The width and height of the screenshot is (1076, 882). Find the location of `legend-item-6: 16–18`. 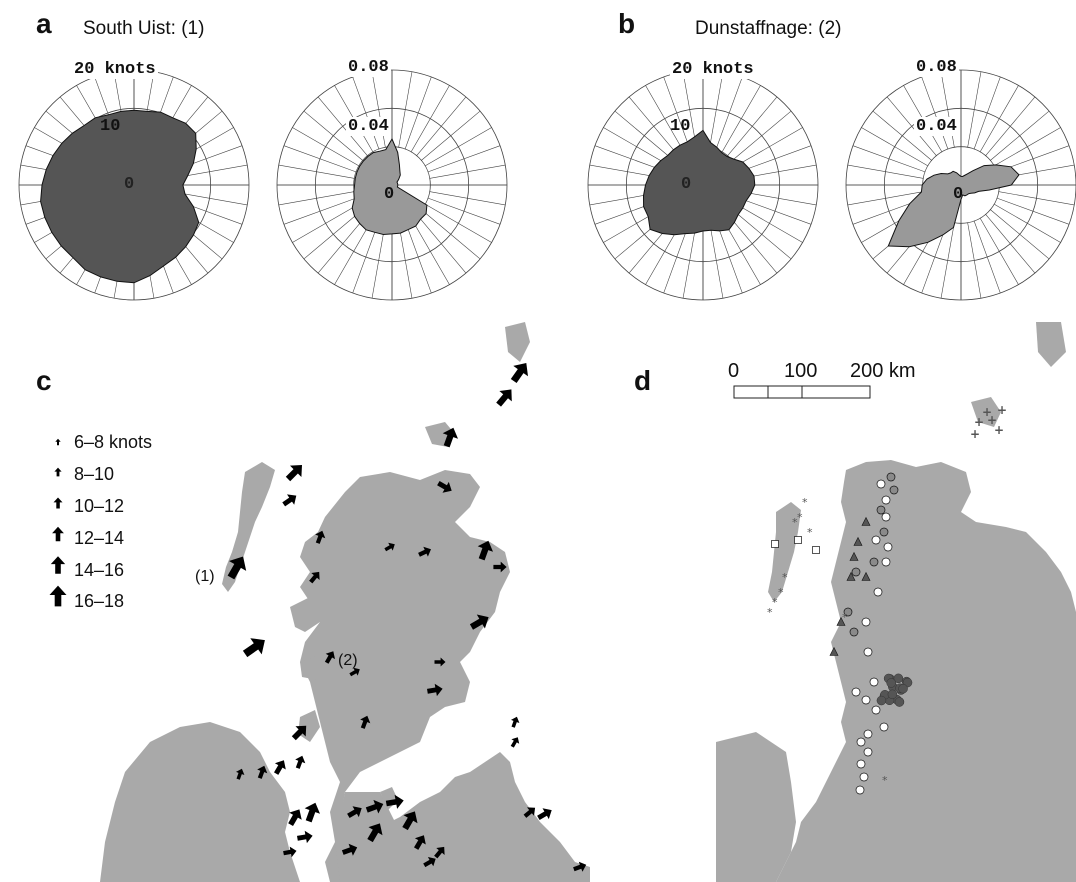

legend-item-6: 16–18 is located at coordinates (99, 601).